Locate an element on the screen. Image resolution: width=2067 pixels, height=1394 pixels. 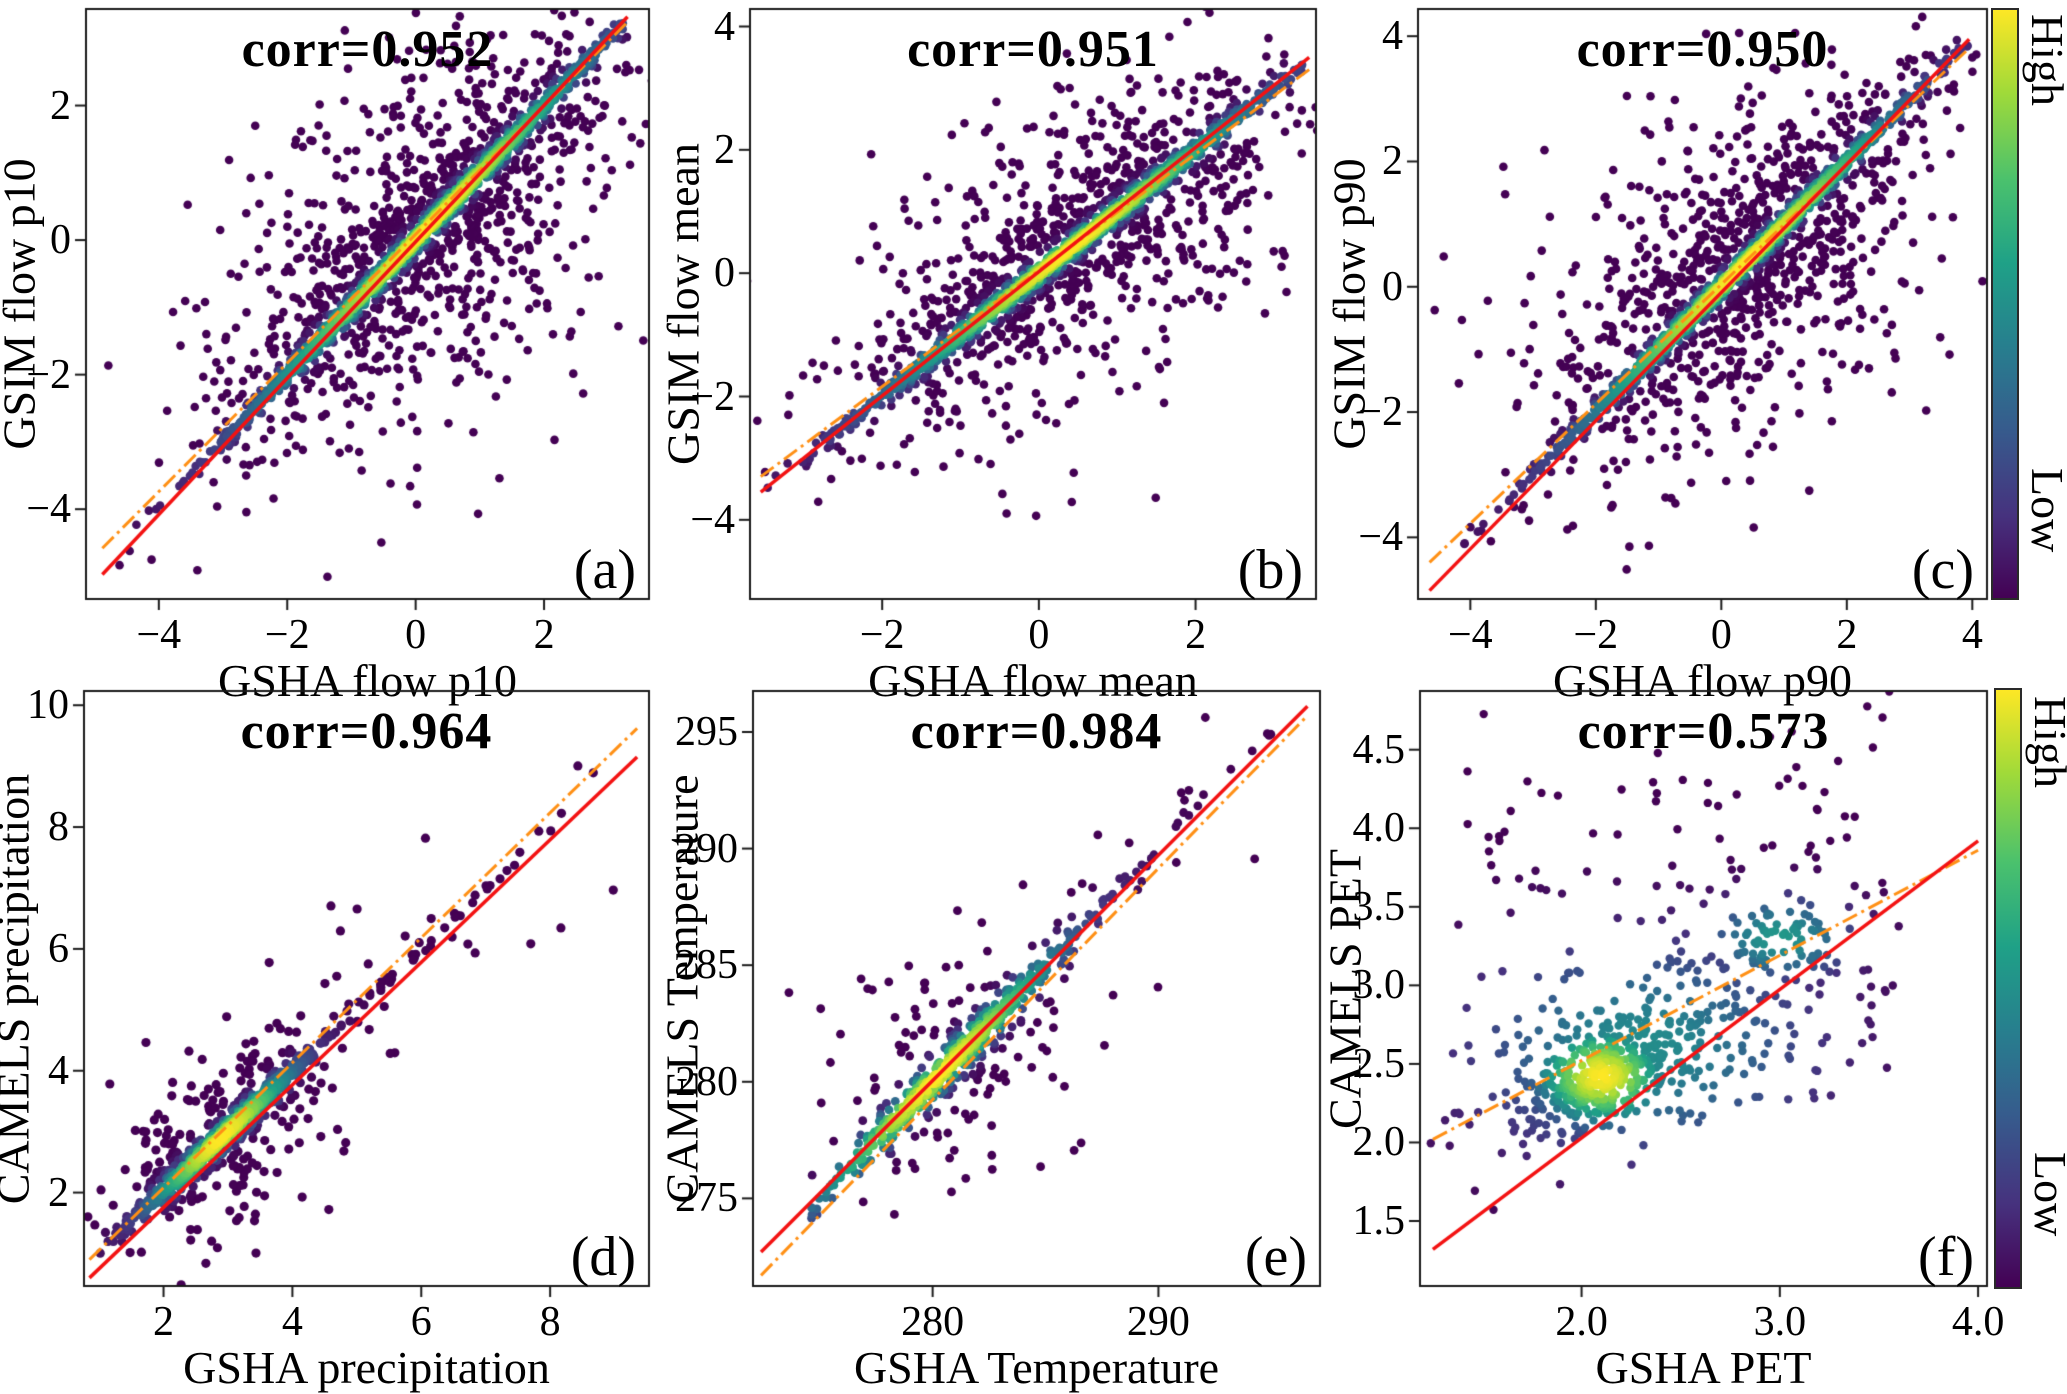
colorbar-low-label-bottom: Low is located at coordinates (2046, 1194).